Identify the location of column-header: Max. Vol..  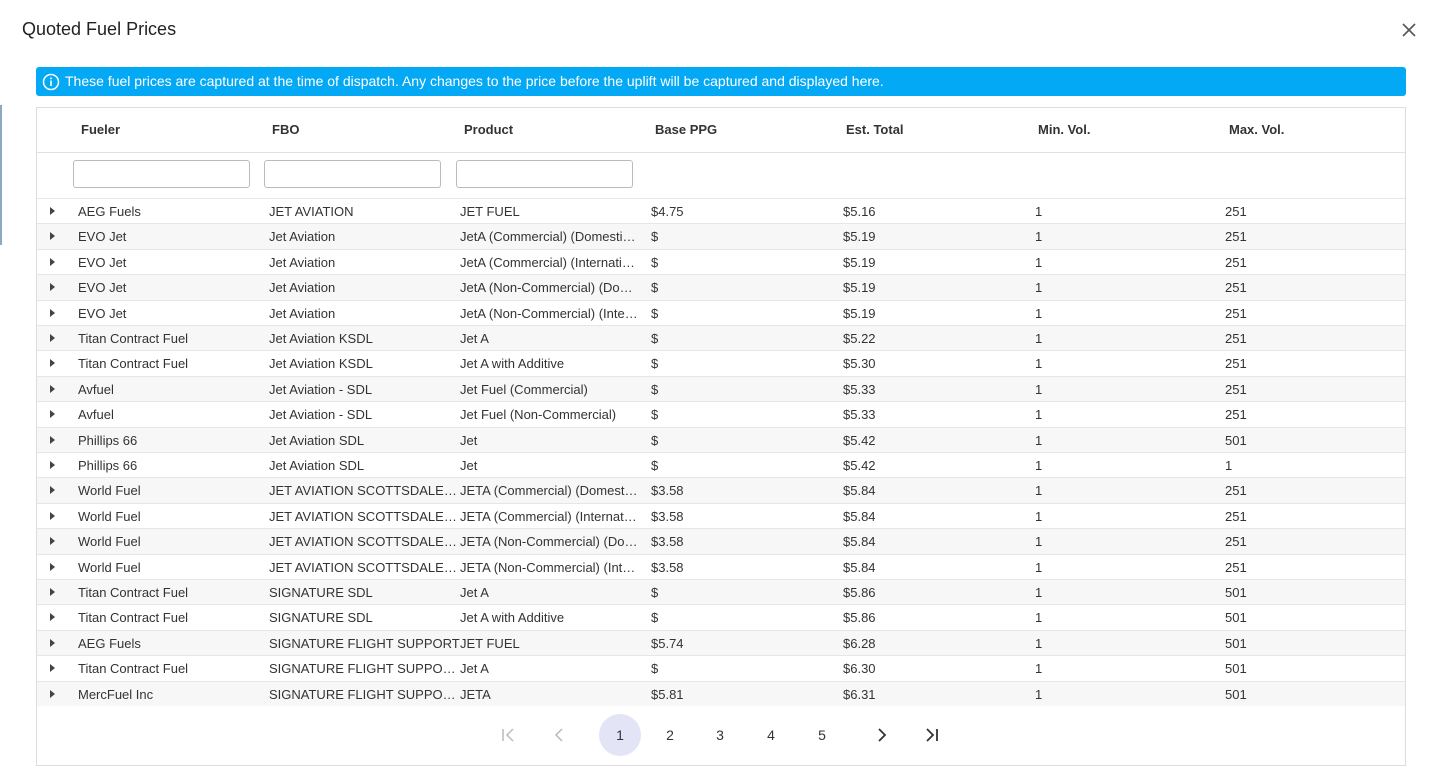
(1257, 129).